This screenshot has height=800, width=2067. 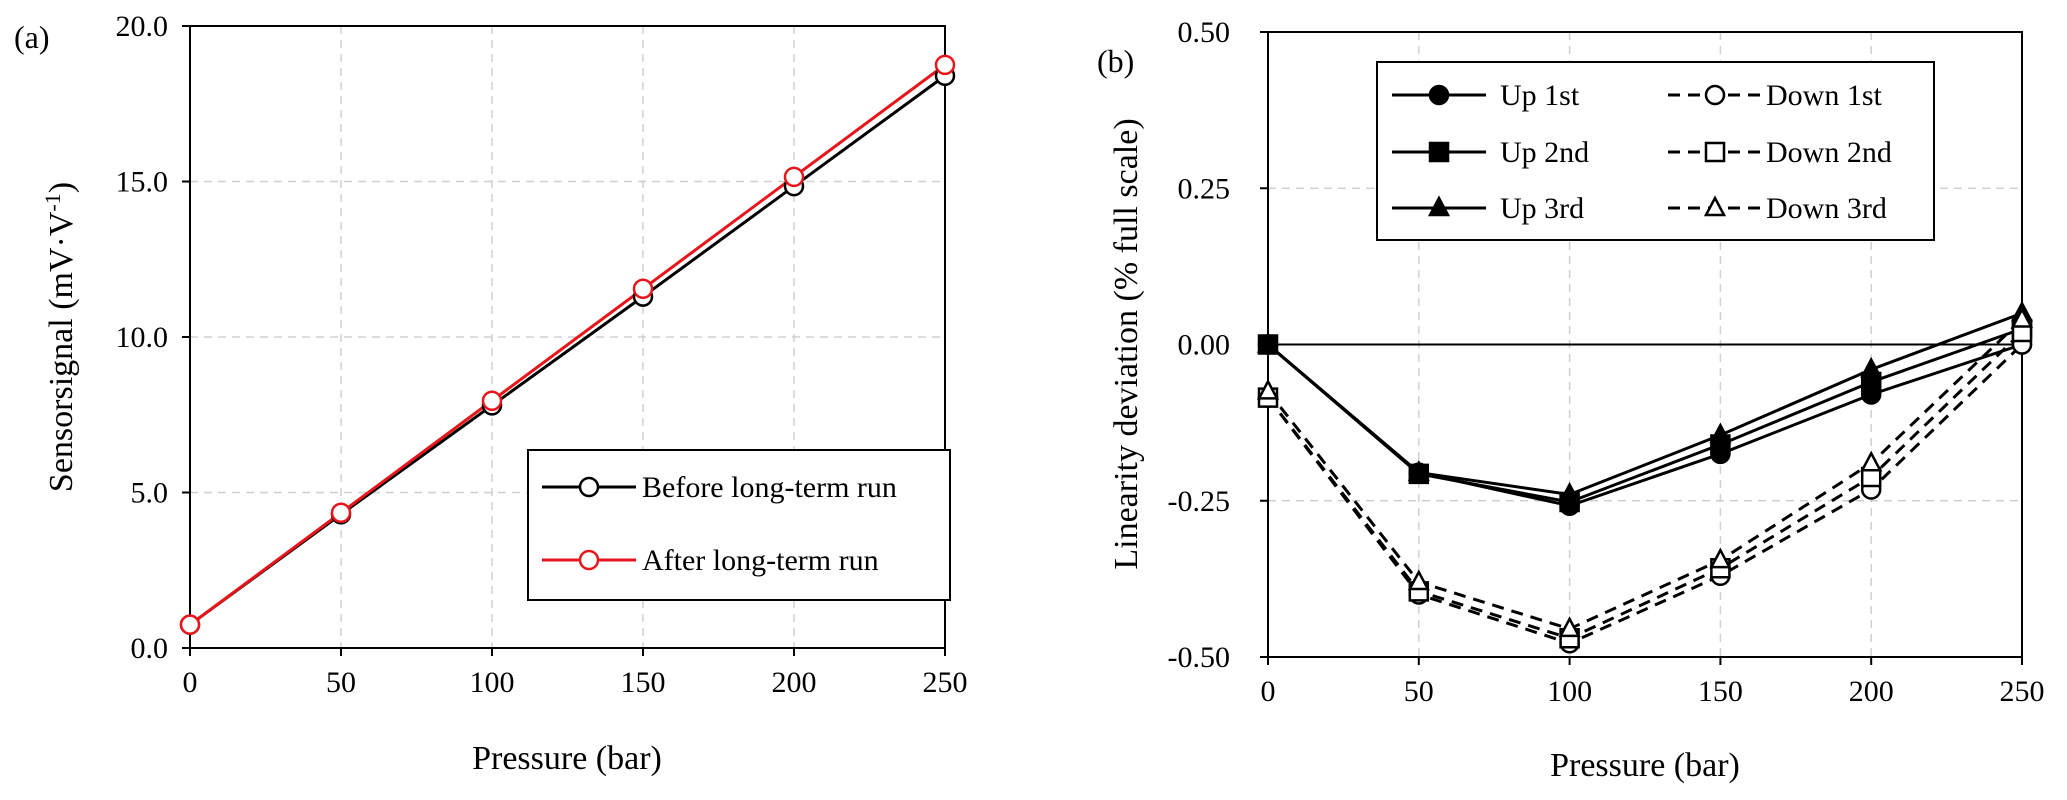 I want to click on b-legend-marker-up-2nd, so click(x=1439, y=152).